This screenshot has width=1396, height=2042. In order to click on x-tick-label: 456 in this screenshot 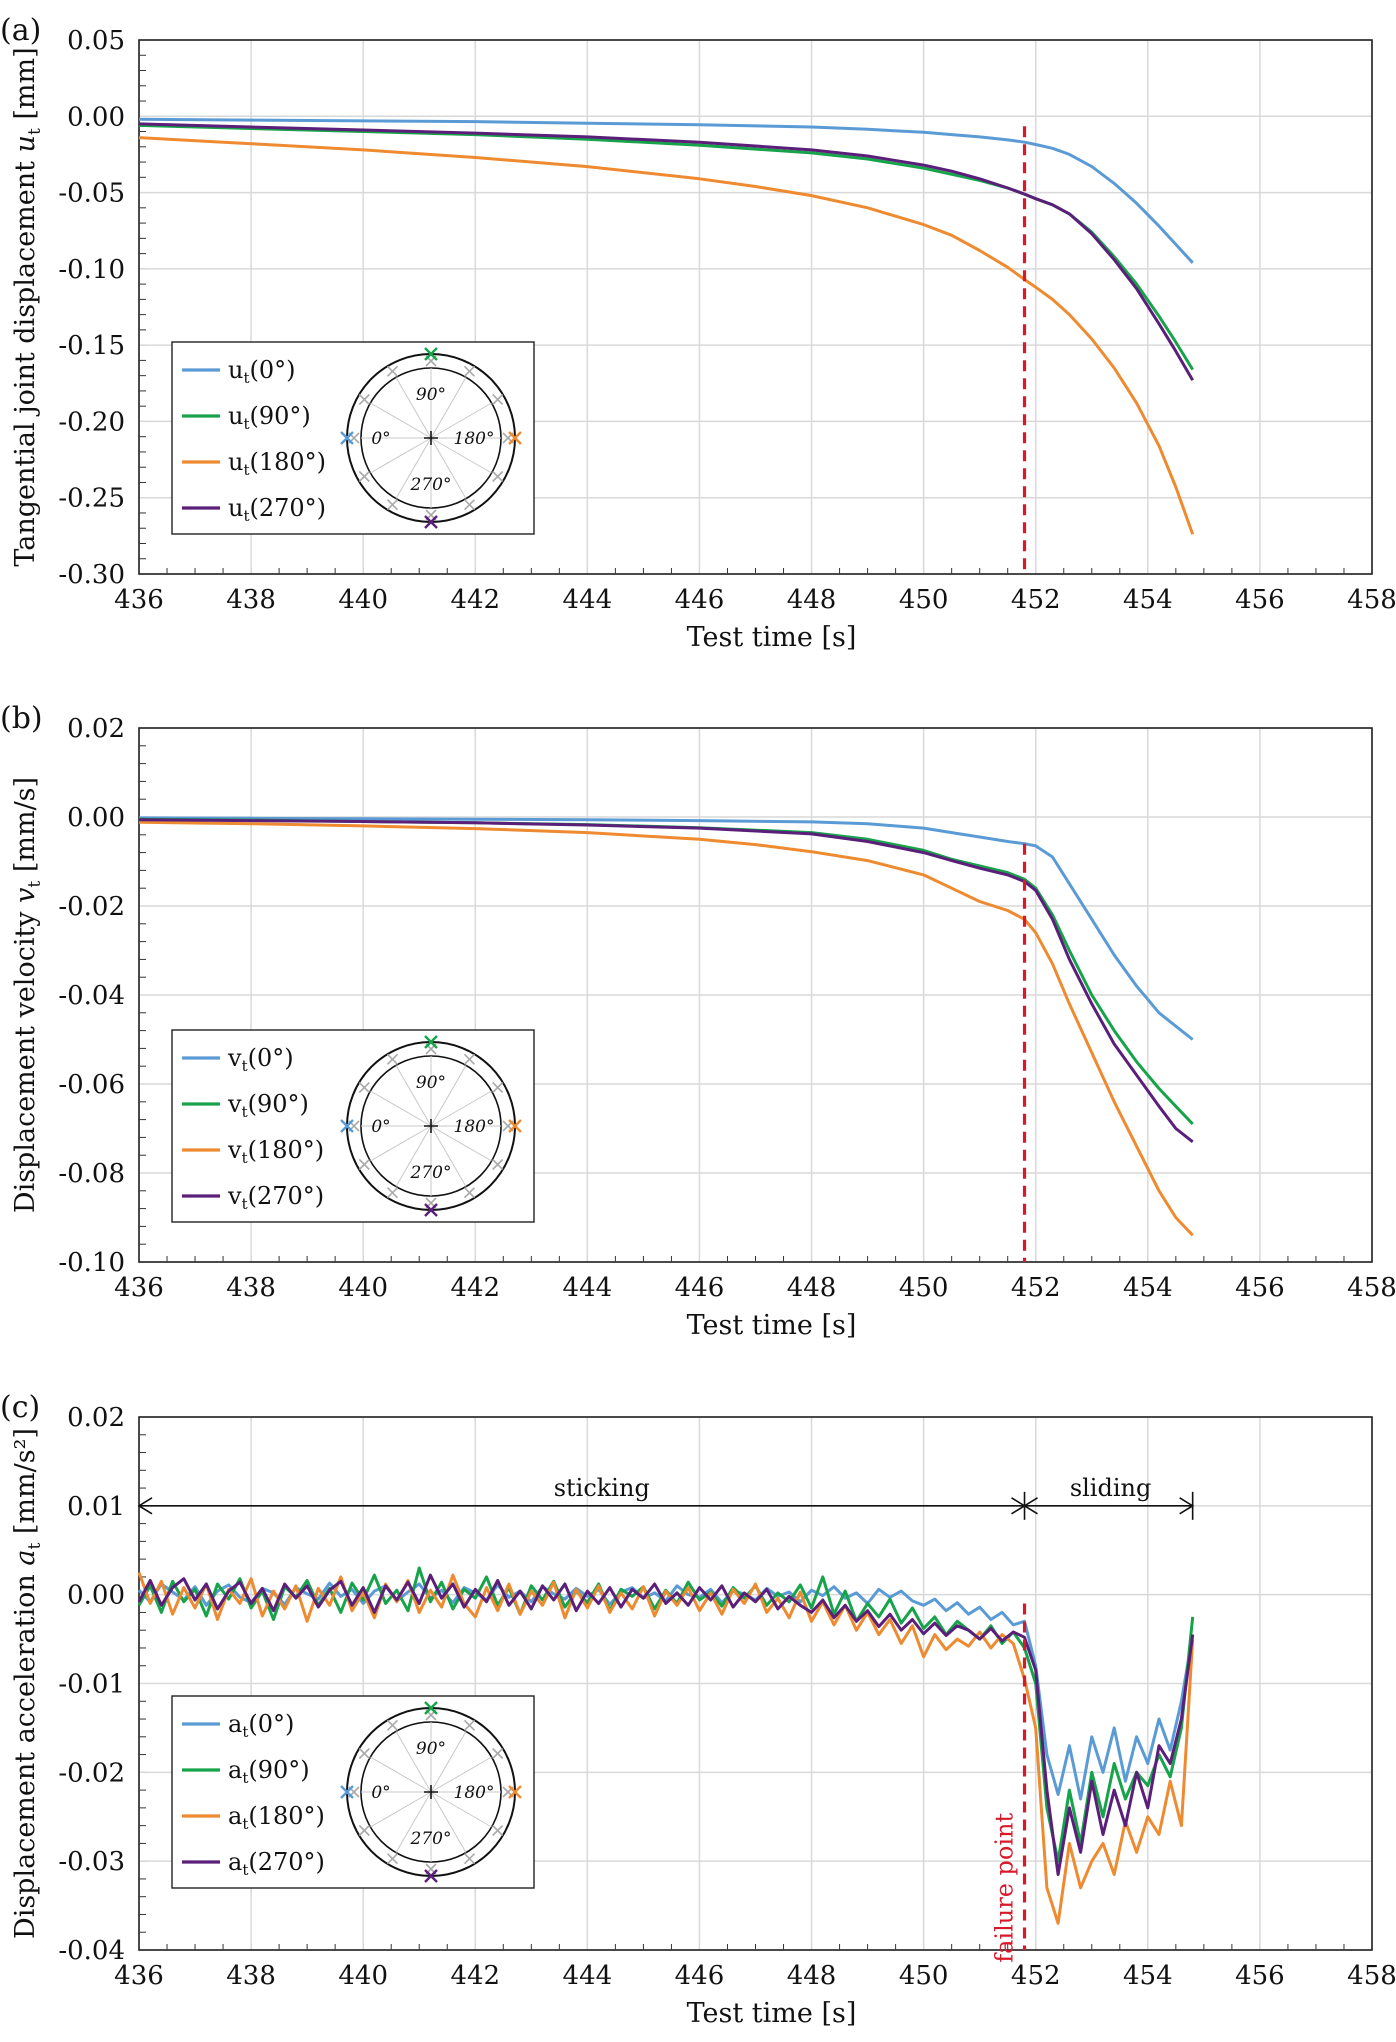, I will do `click(1260, 1288)`.